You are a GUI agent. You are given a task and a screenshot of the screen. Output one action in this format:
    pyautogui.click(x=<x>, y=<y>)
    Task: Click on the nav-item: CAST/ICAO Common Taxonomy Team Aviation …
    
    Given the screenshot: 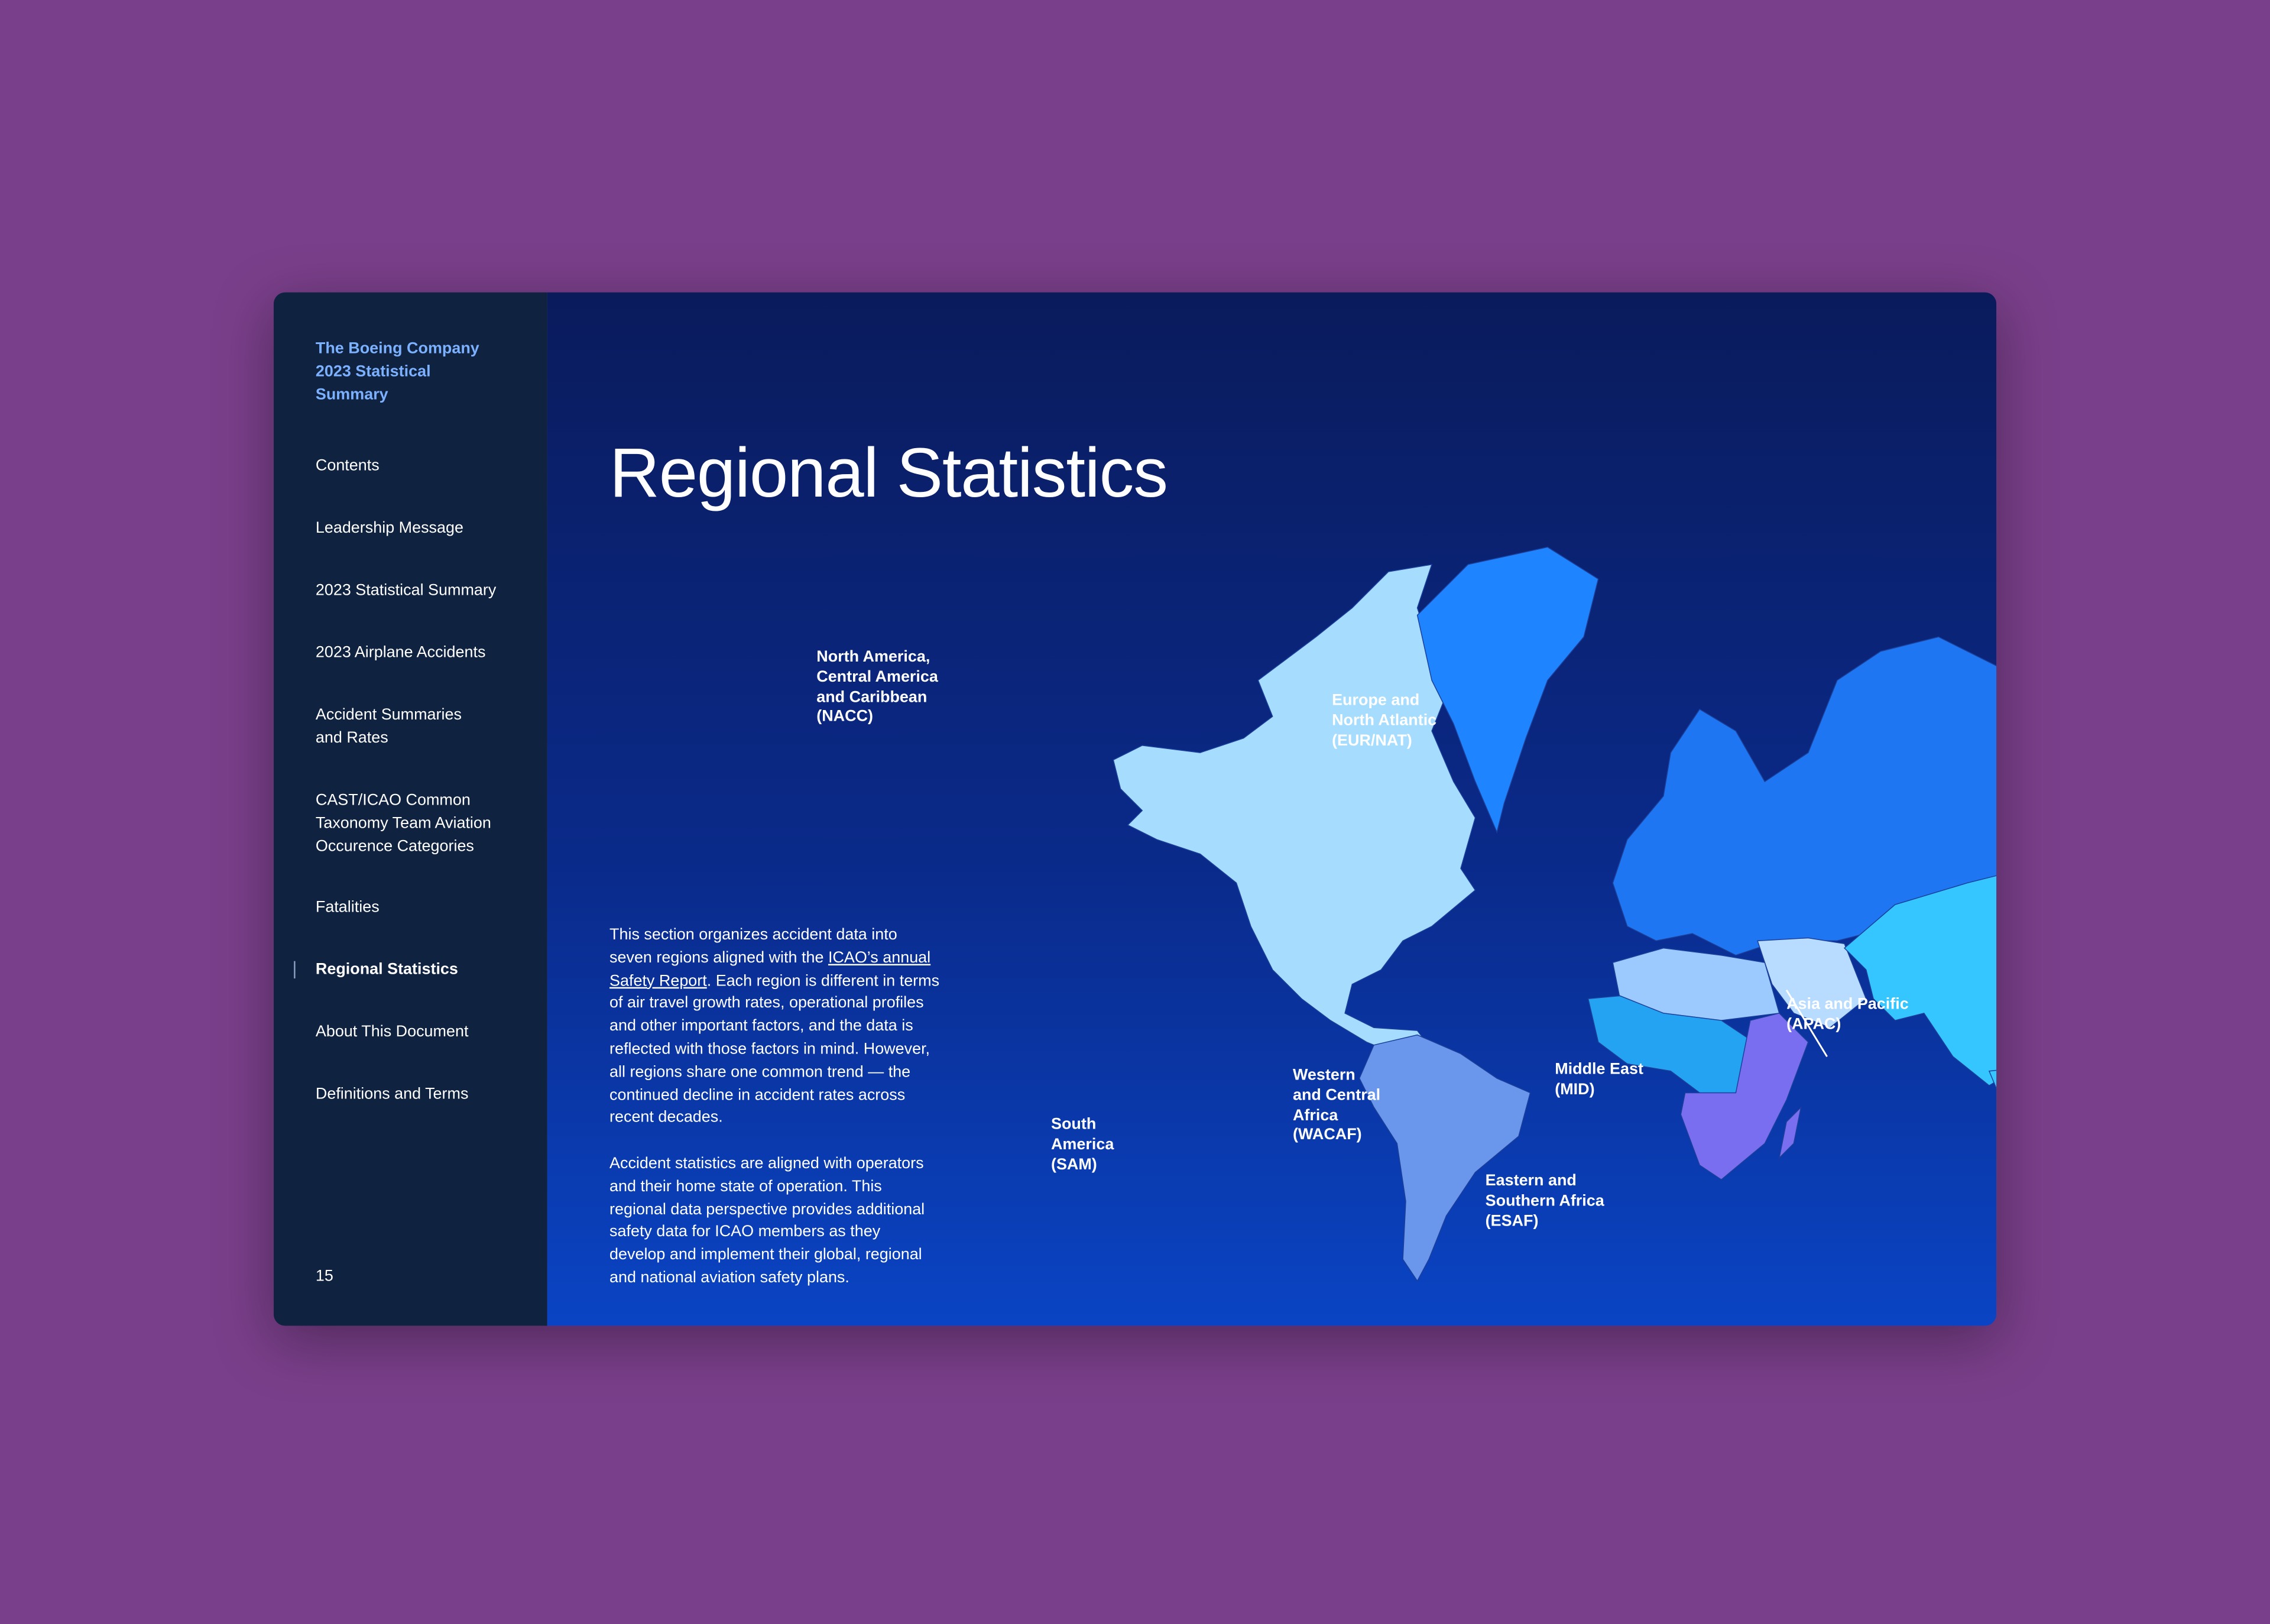 What is the action you would take?
    pyautogui.click(x=403, y=823)
    